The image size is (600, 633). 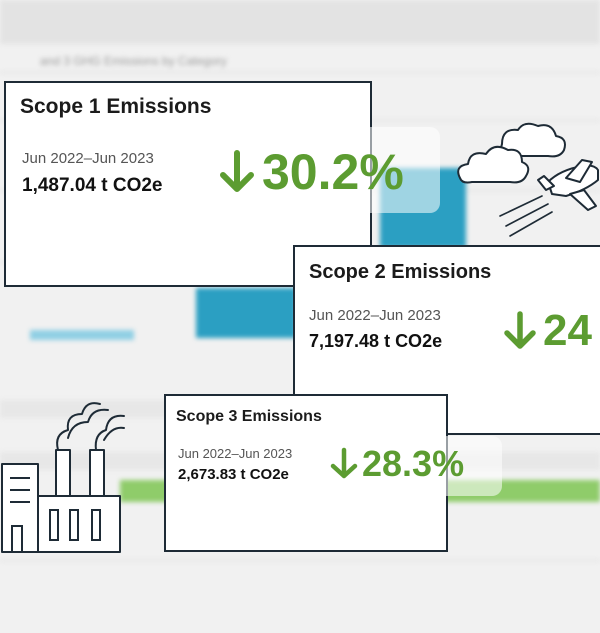 What do you see at coordinates (249, 416) in the screenshot?
I see `card-title: Scope 3 Emissions` at bounding box center [249, 416].